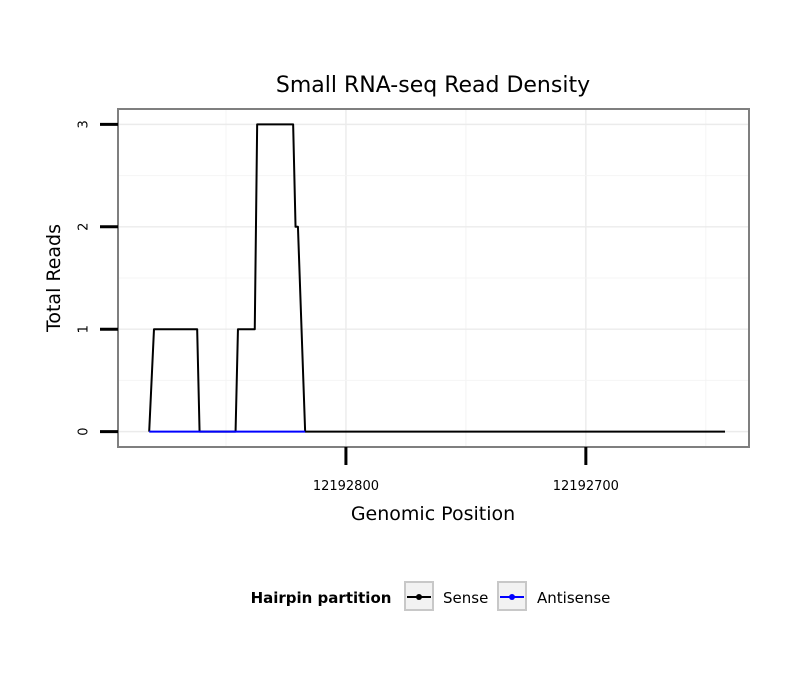 The image size is (810, 690). What do you see at coordinates (433, 514) in the screenshot?
I see `x-axis-title: Genomic Position` at bounding box center [433, 514].